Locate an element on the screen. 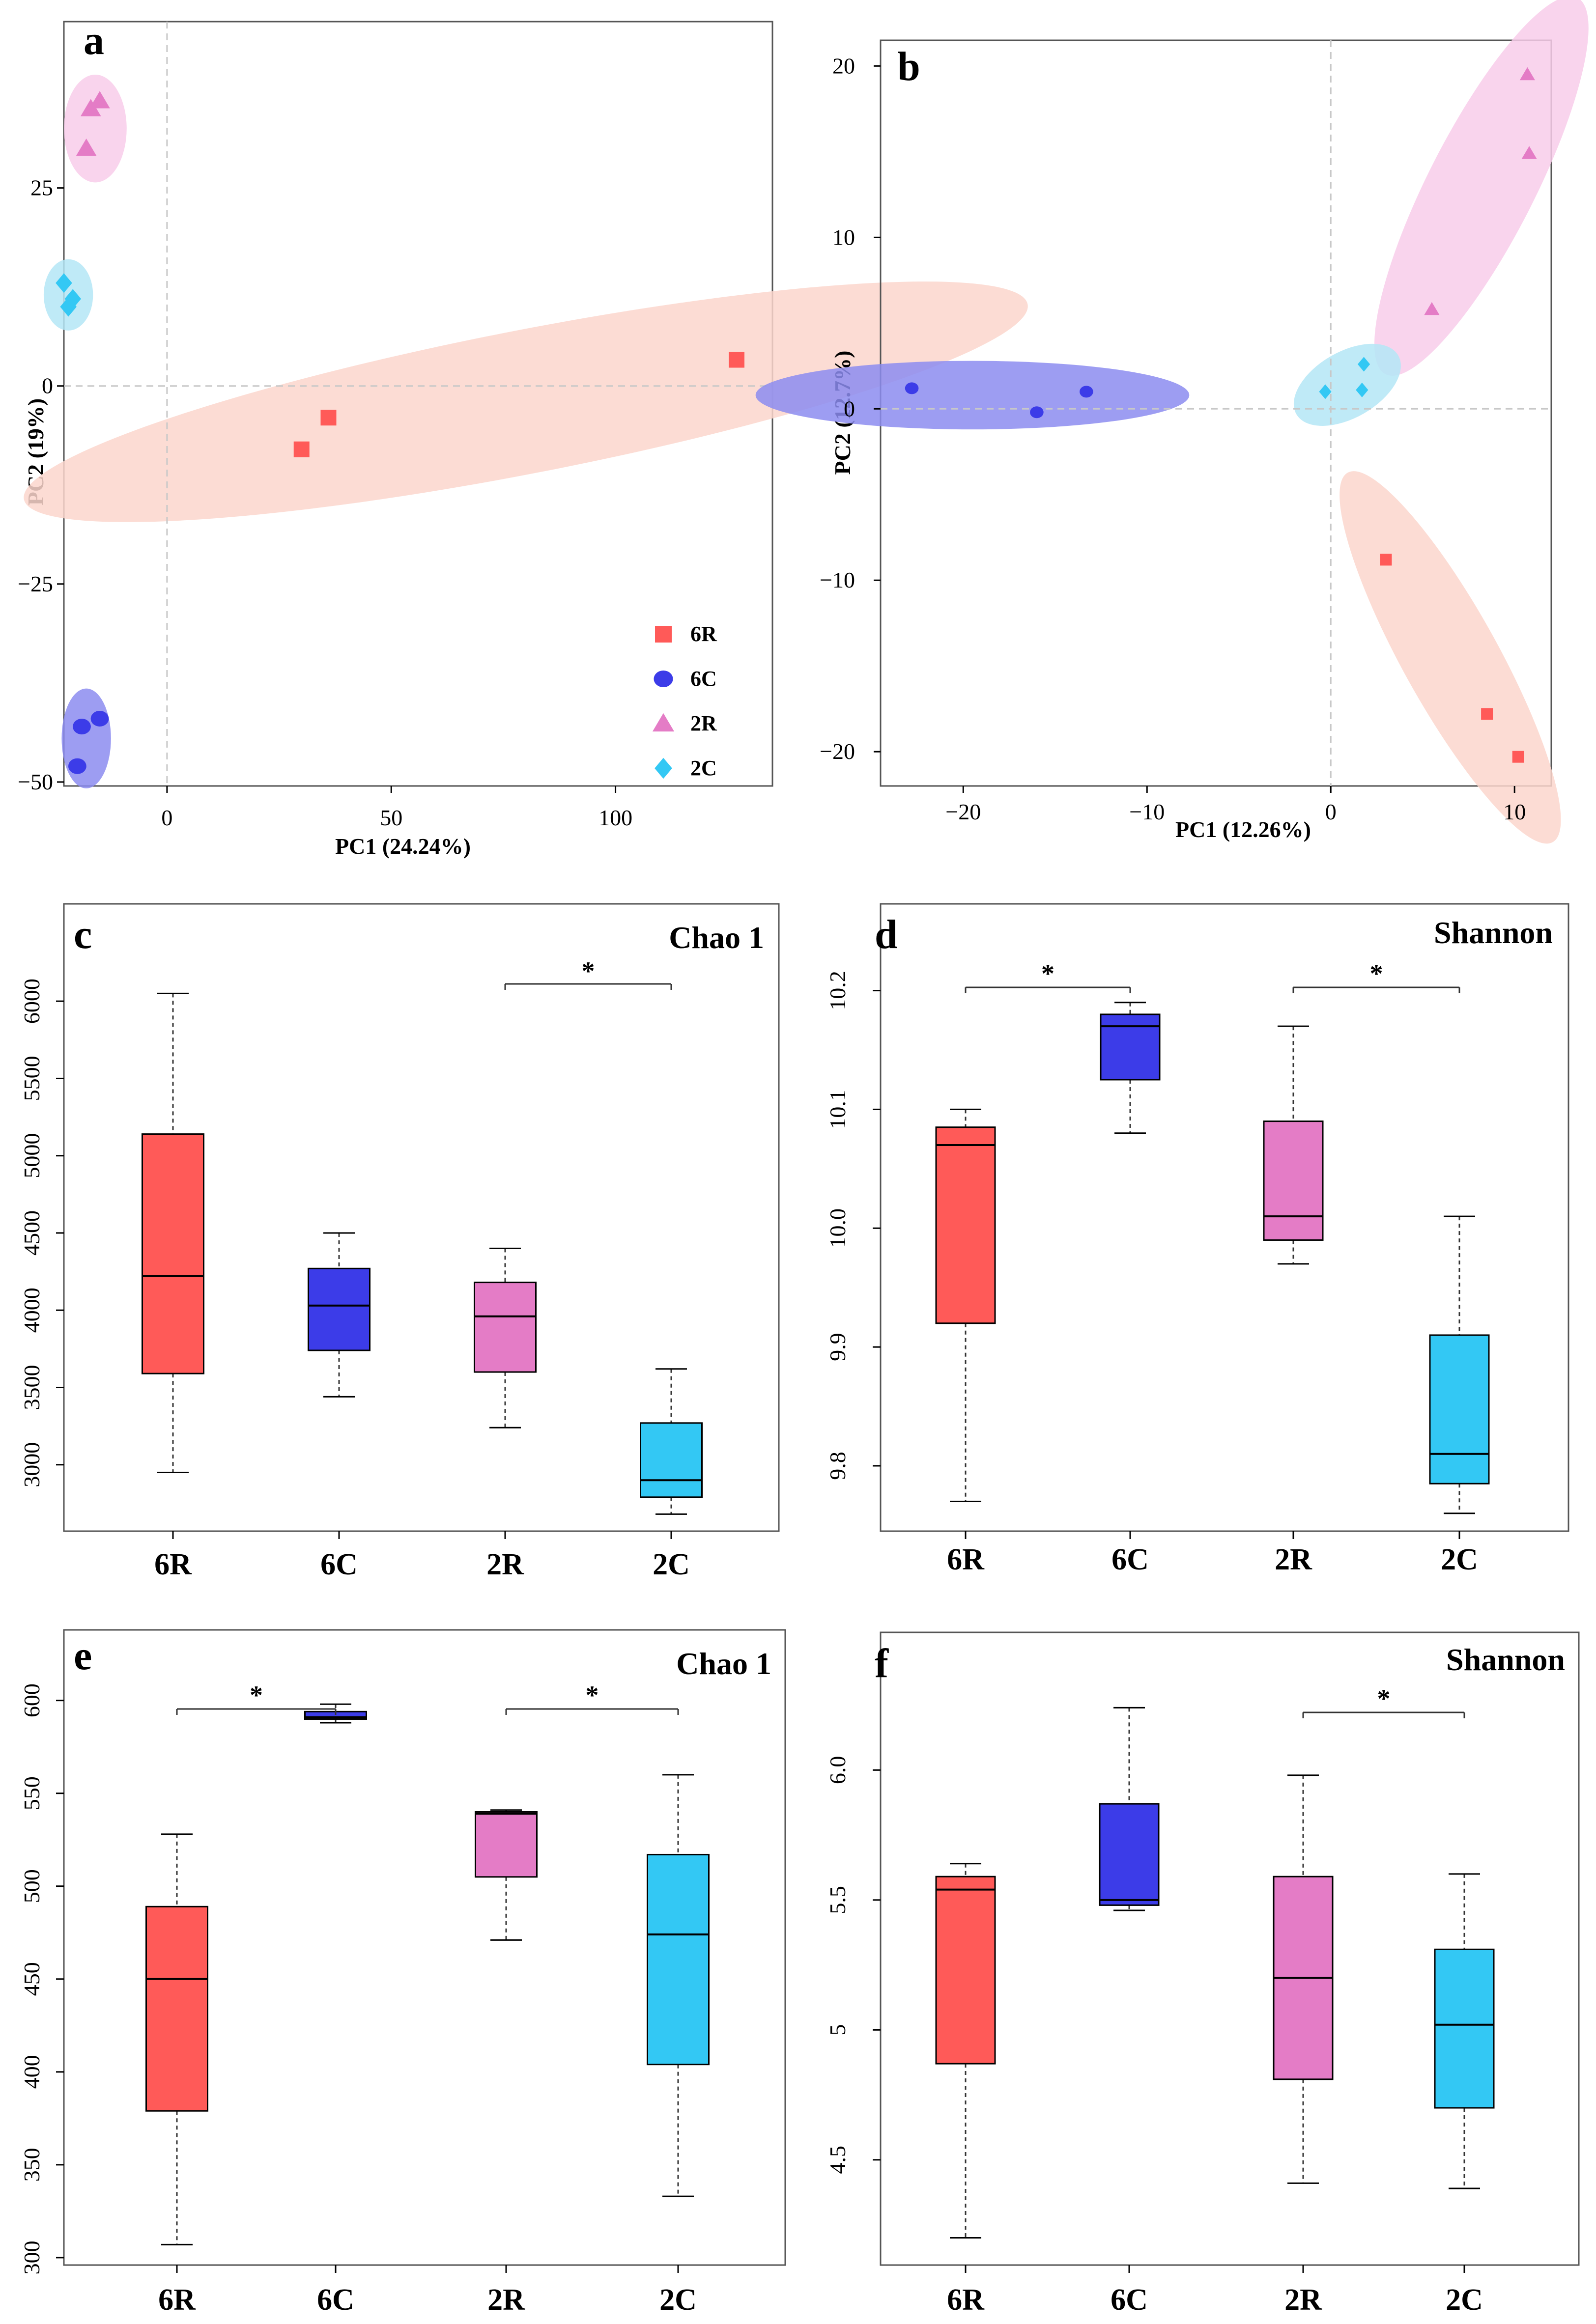 This screenshot has width=1596, height=2324. confidence-ellipse-6C is located at coordinates (86, 738).